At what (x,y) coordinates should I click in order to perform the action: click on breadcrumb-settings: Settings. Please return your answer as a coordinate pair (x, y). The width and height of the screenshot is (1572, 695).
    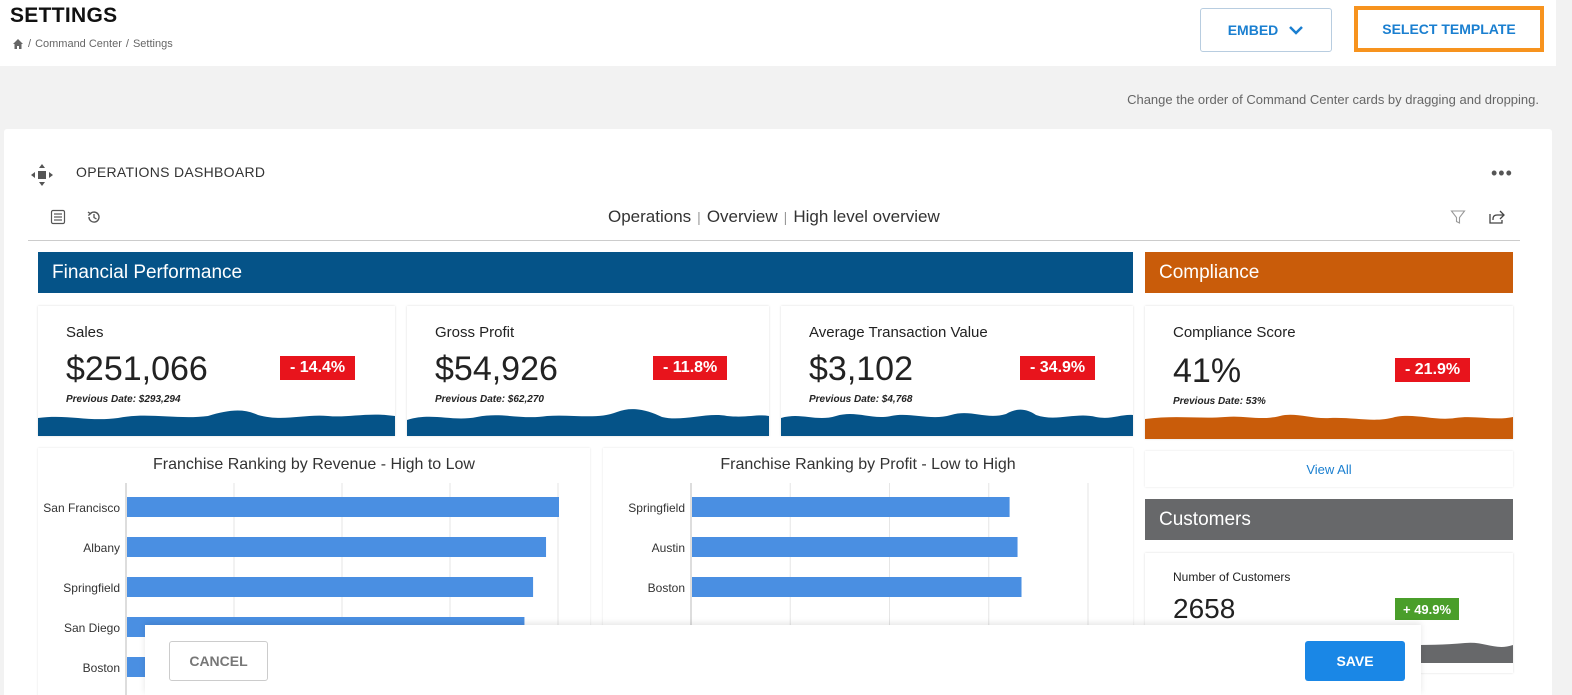
    Looking at the image, I should click on (152, 44).